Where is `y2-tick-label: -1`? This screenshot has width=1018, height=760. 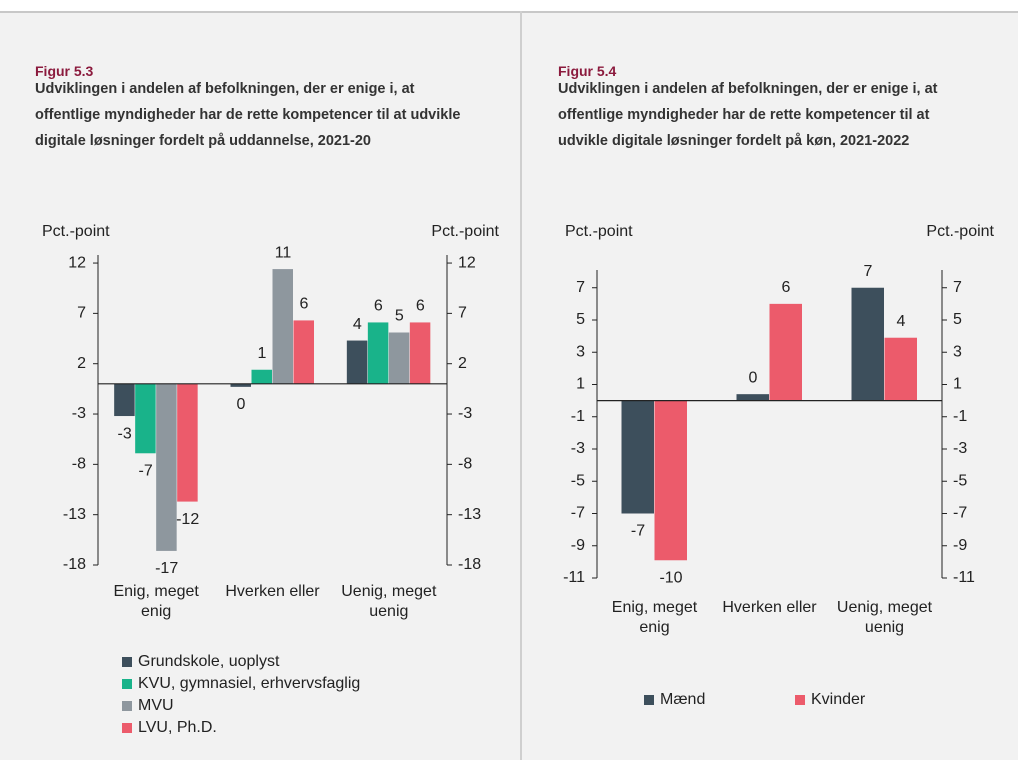 y2-tick-label: -1 is located at coordinates (960, 416).